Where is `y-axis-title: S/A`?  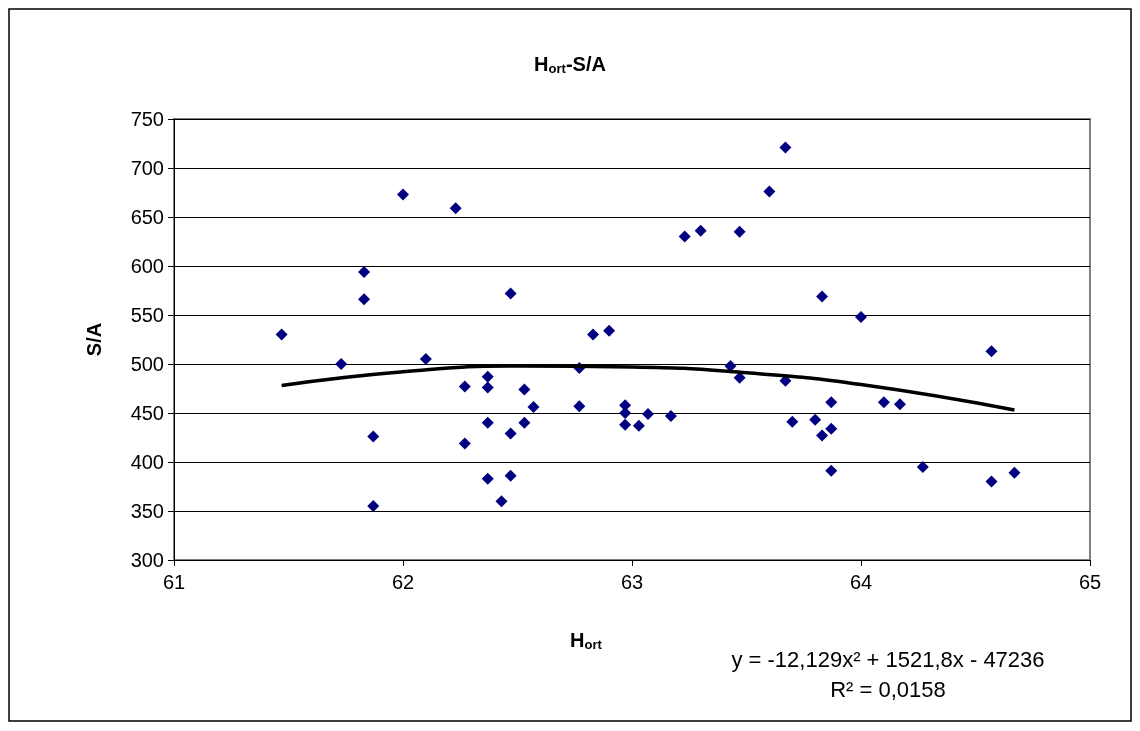
y-axis-title: S/A is located at coordinates (94, 339).